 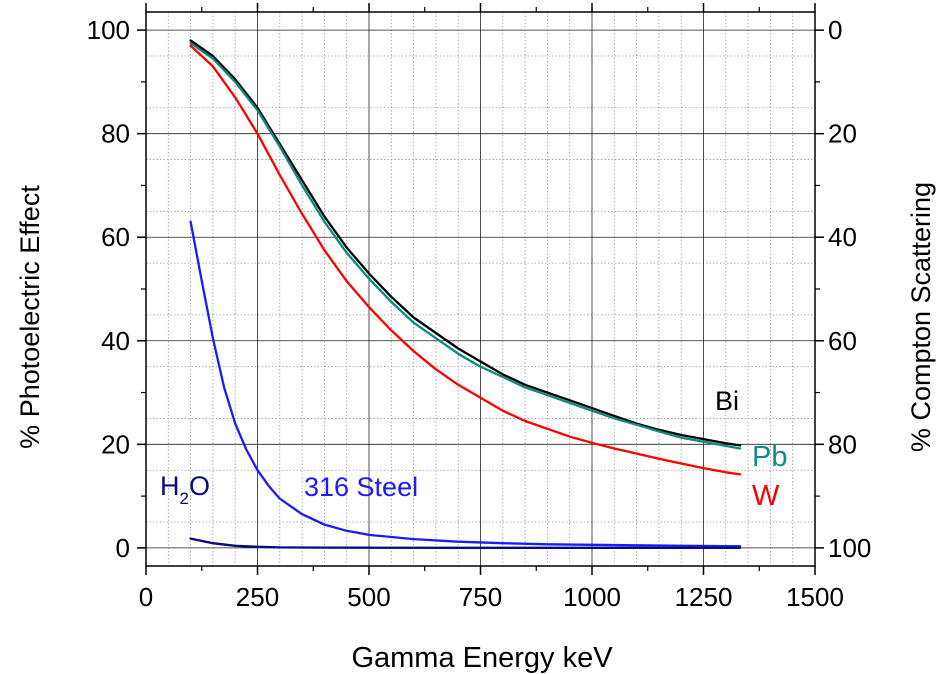 What do you see at coordinates (108, 30) in the screenshot?
I see `y-tick-label-left: 100` at bounding box center [108, 30].